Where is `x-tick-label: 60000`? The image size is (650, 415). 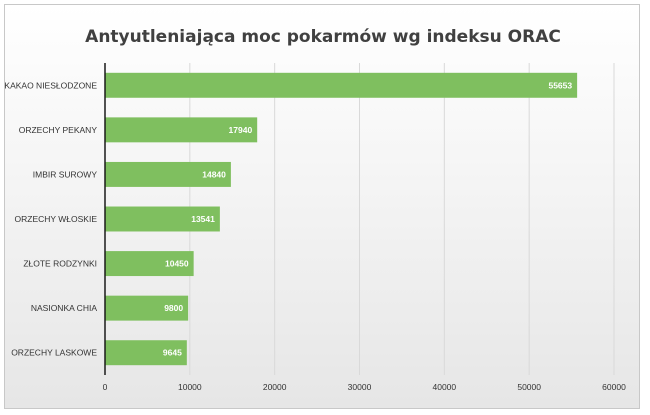
x-tick-label: 60000 is located at coordinates (614, 387).